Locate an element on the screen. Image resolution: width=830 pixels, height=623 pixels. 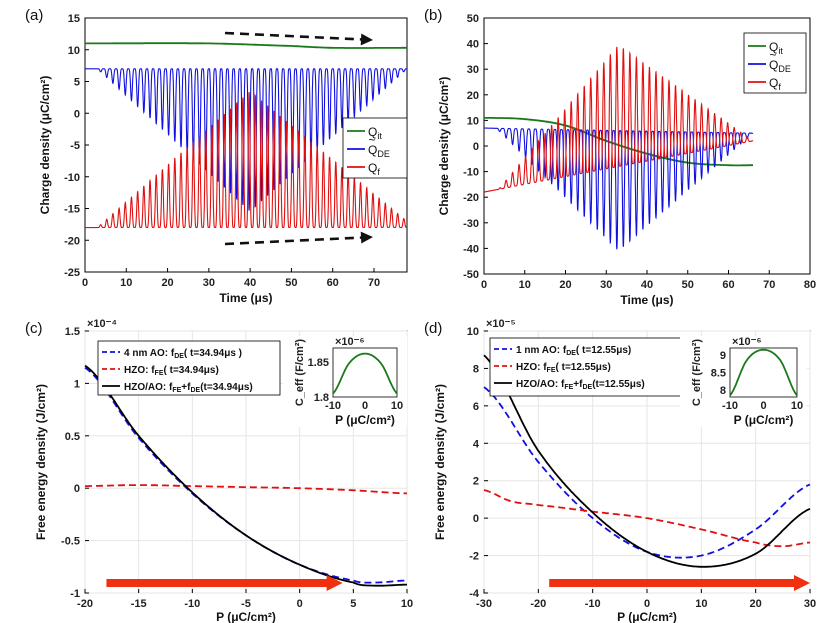
x-tick-label: -20 is located at coordinates (538, 604).